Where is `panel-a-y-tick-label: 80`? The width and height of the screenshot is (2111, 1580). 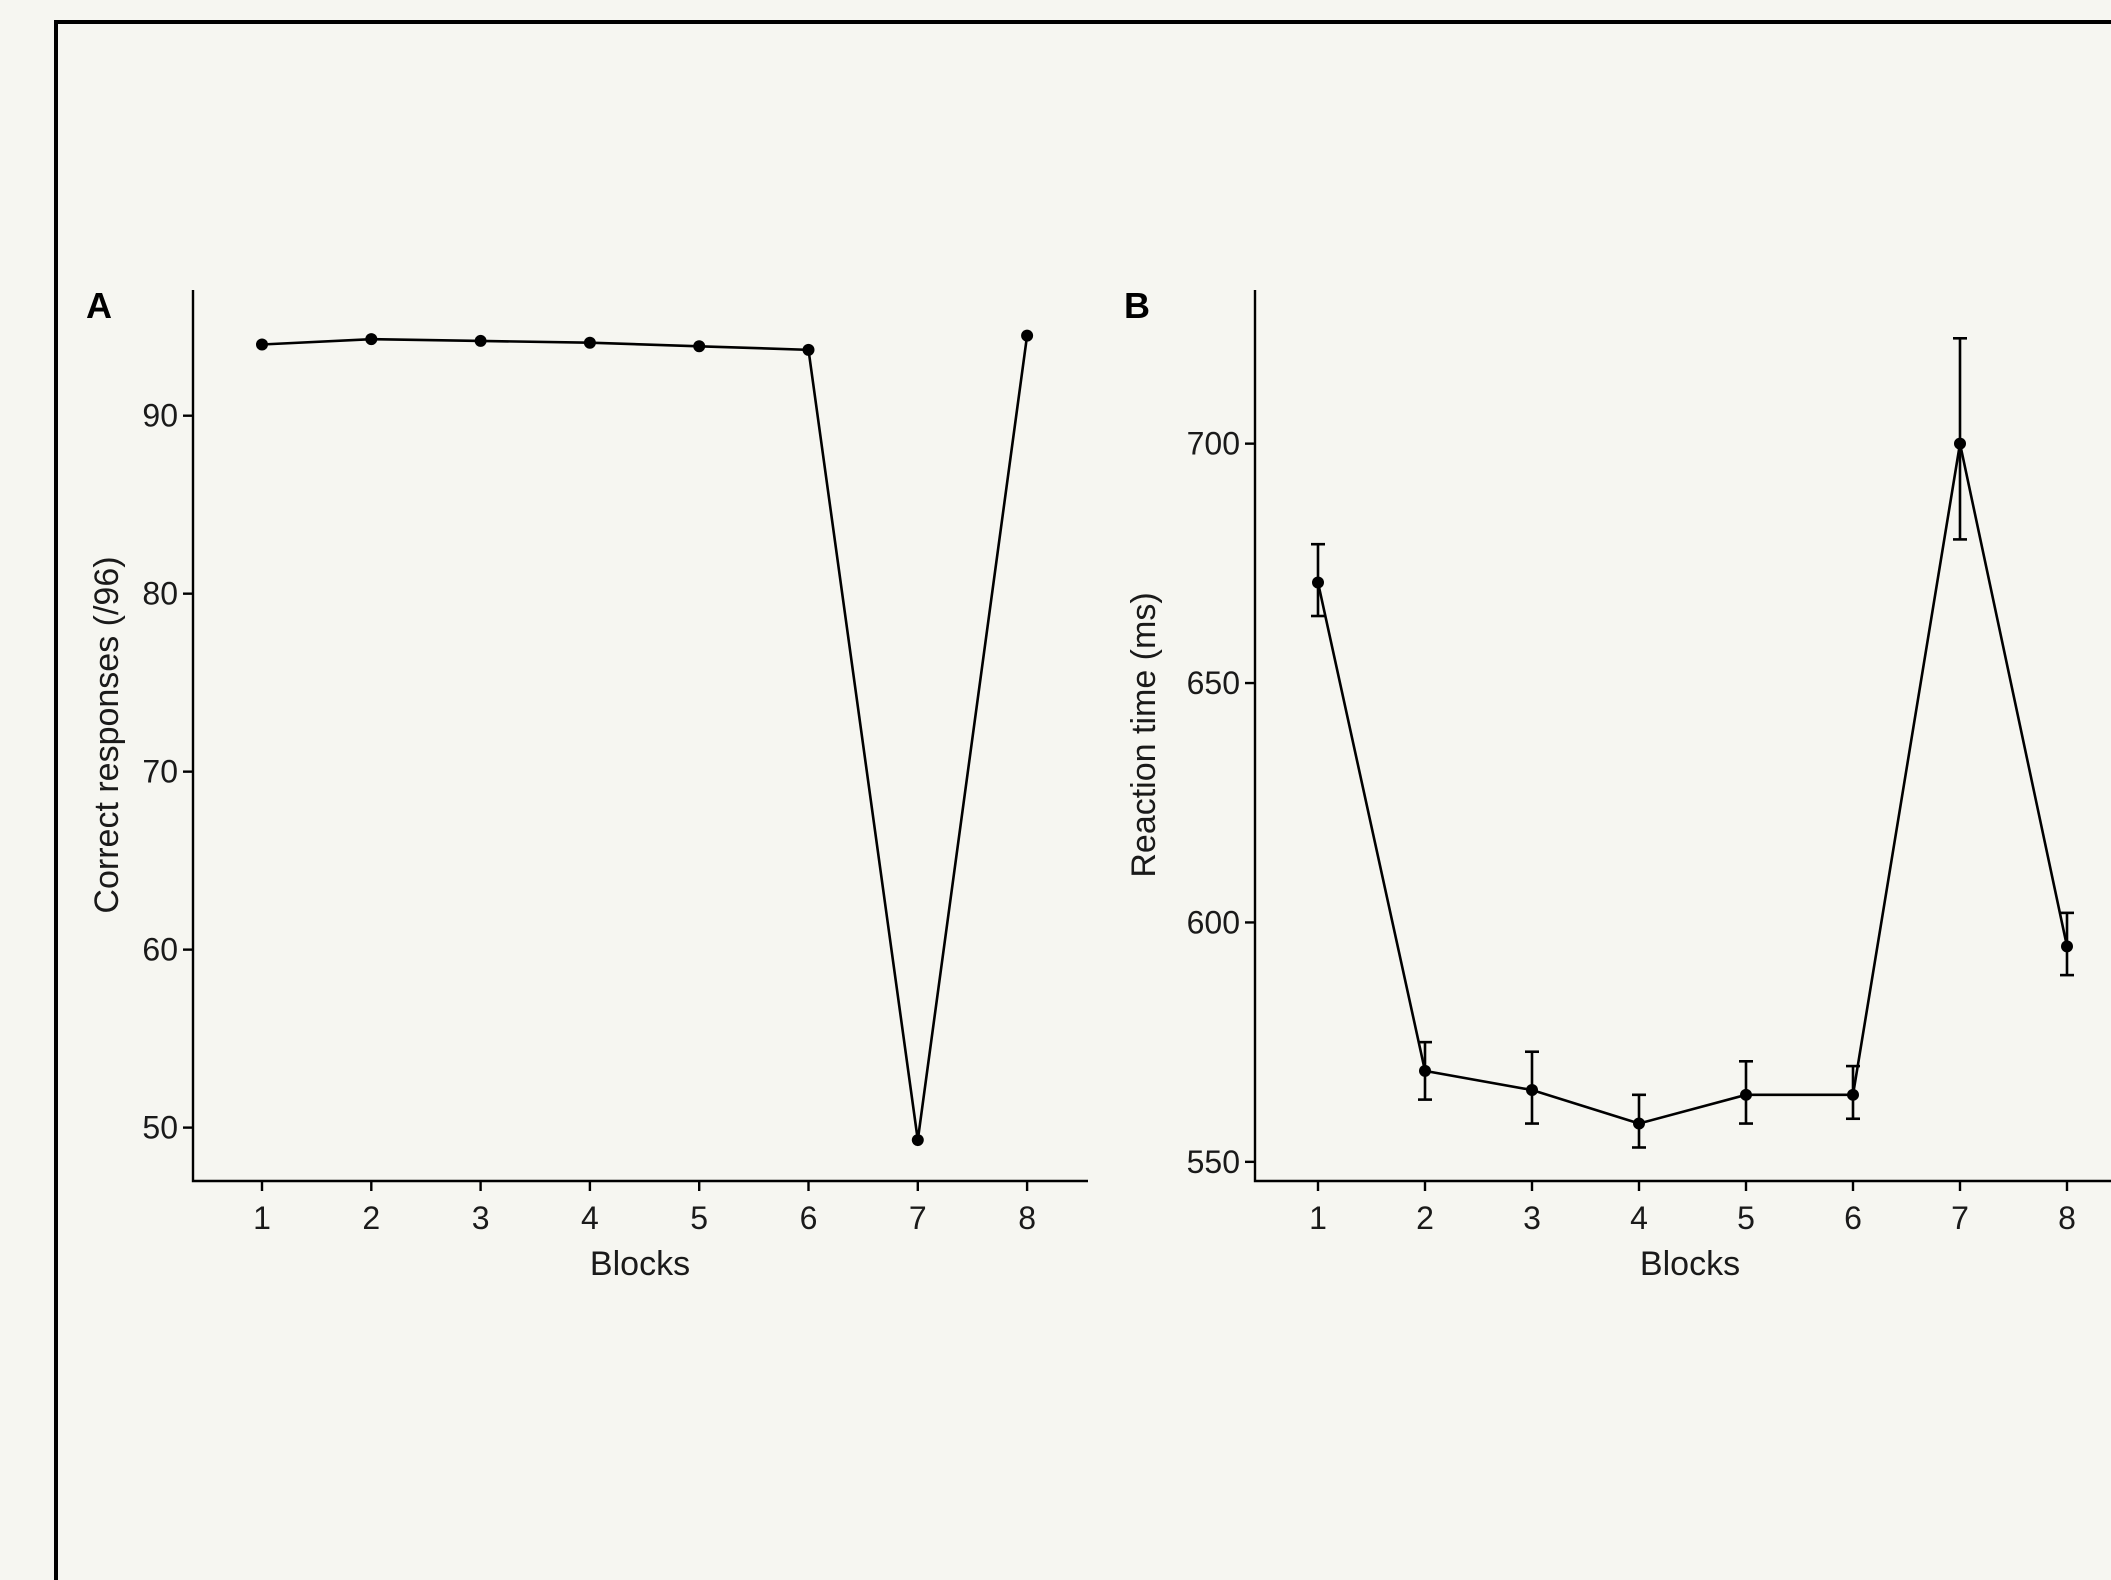
panel-a-y-tick-label: 80 is located at coordinates (160, 594).